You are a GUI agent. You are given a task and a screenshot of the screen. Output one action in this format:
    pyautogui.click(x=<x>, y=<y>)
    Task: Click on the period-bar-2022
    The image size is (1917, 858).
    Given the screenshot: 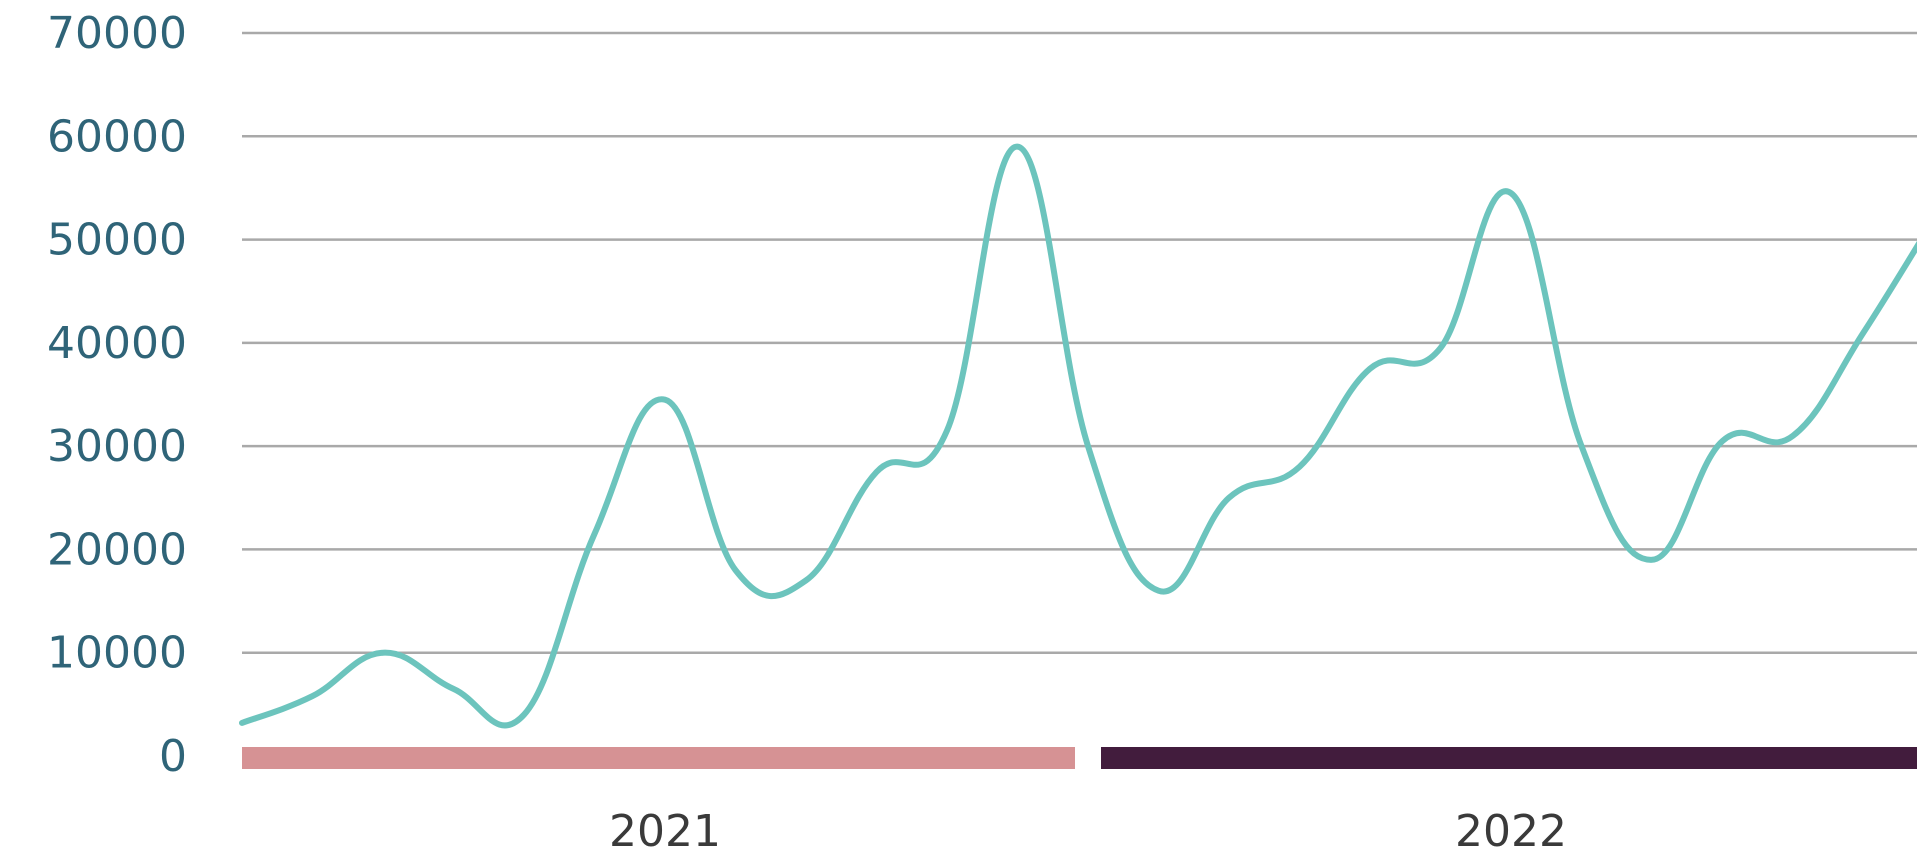 What is the action you would take?
    pyautogui.click(x=1509, y=758)
    